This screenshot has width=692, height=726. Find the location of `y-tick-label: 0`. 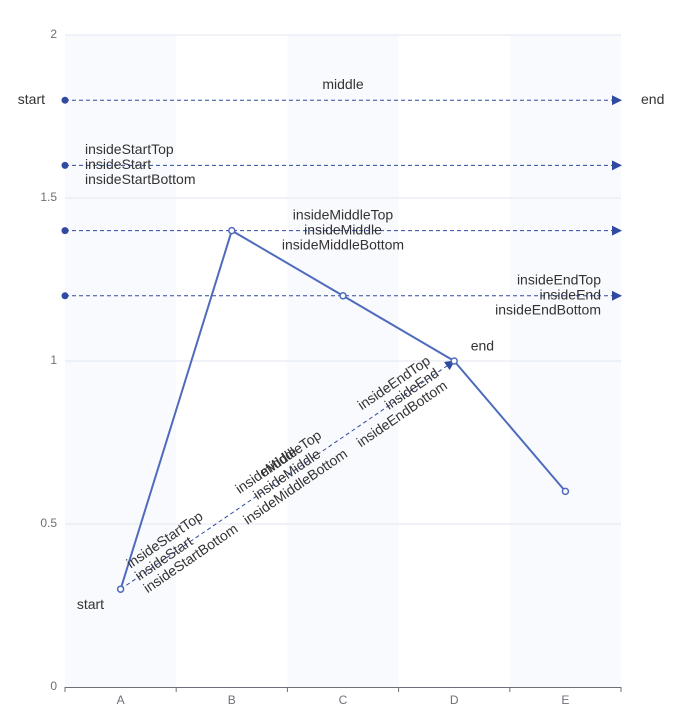

y-tick-label: 0 is located at coordinates (53, 686).